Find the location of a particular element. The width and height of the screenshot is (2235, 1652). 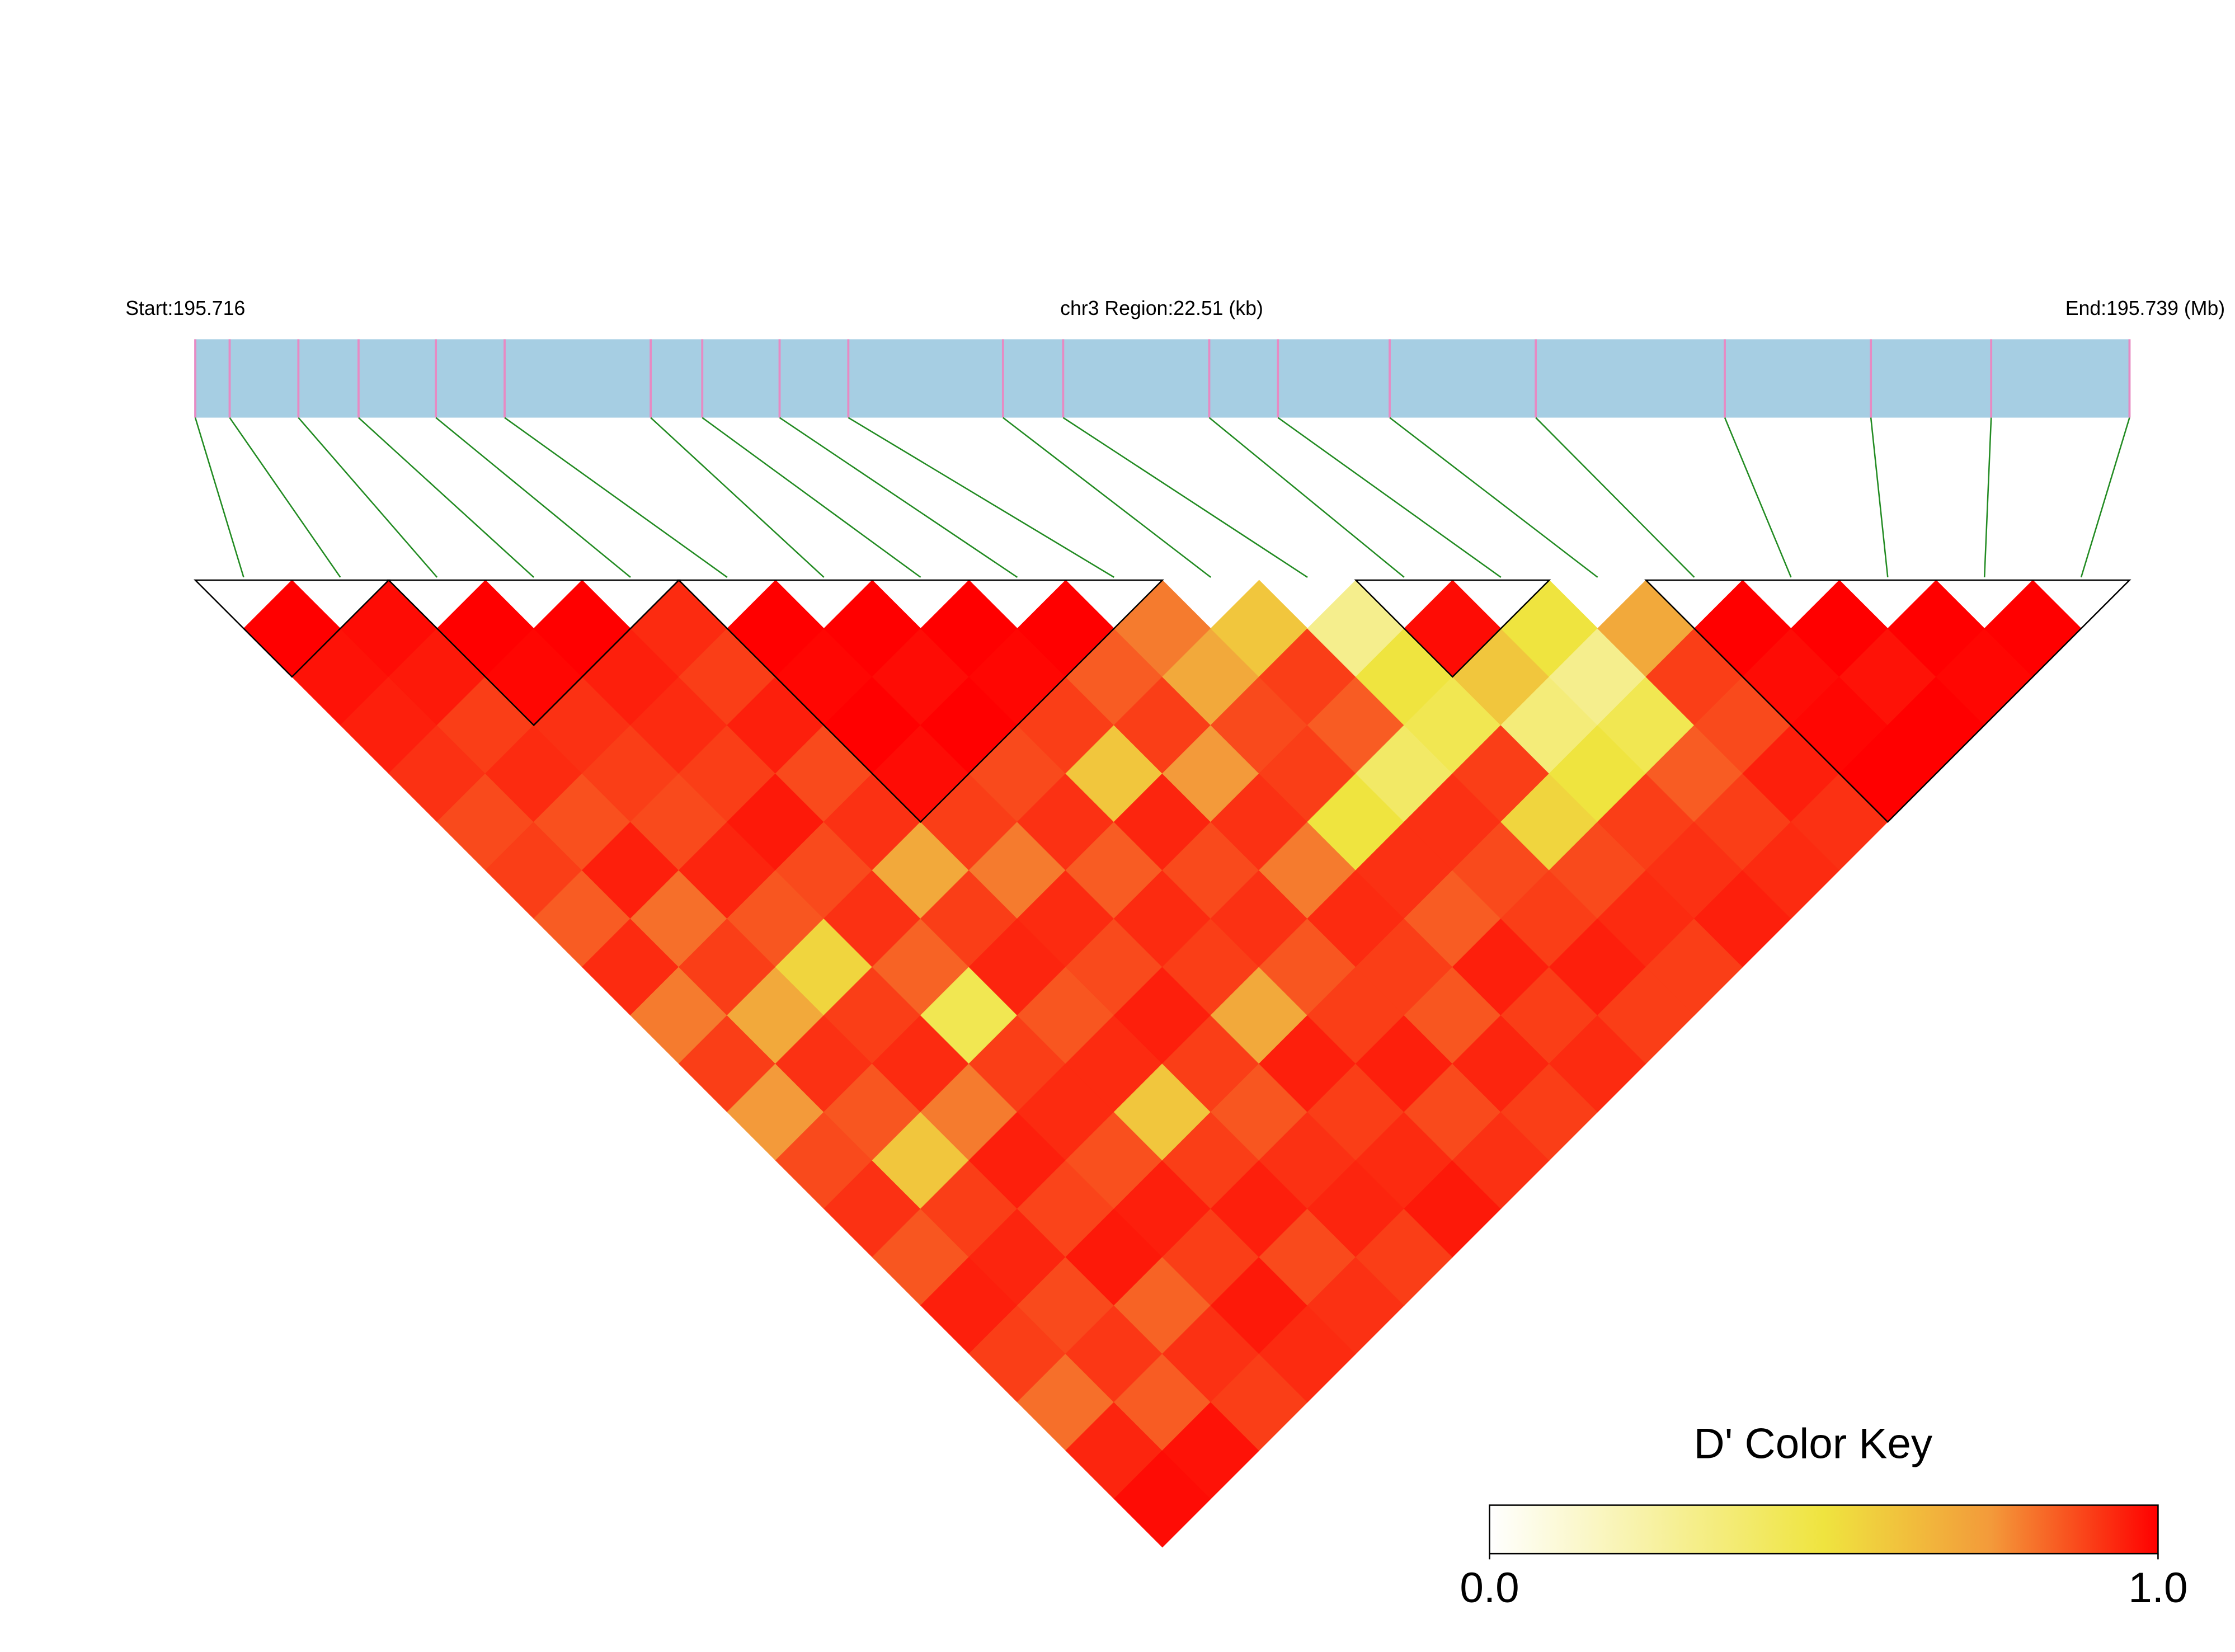

end-label: End:195.739 (Mb) is located at coordinates (2145, 308).